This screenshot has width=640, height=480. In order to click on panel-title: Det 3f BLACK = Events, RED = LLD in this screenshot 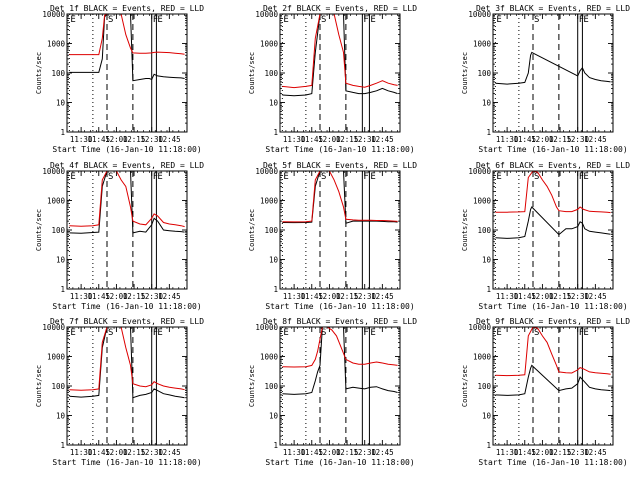, I will do `click(553, 8)`.